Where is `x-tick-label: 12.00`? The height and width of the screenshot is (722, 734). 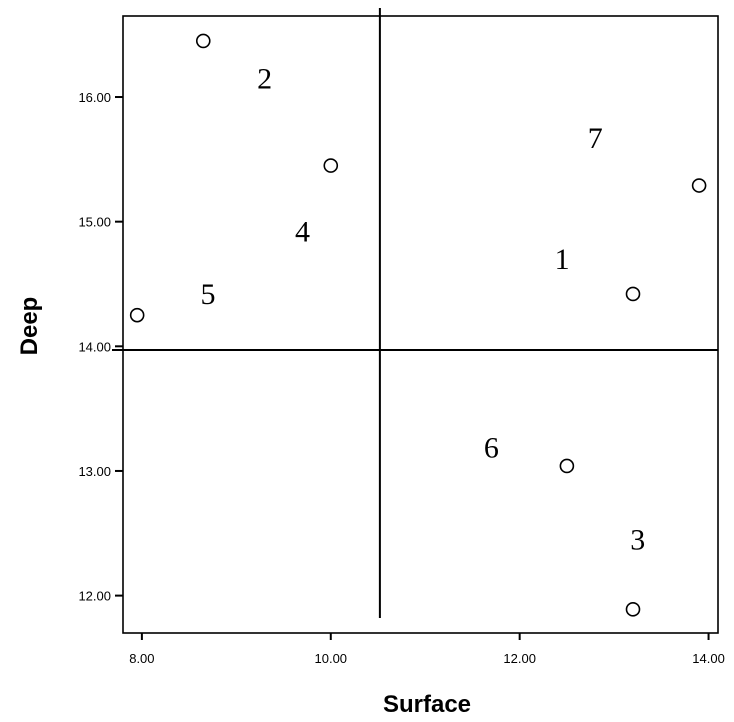 x-tick-label: 12.00 is located at coordinates (519, 658).